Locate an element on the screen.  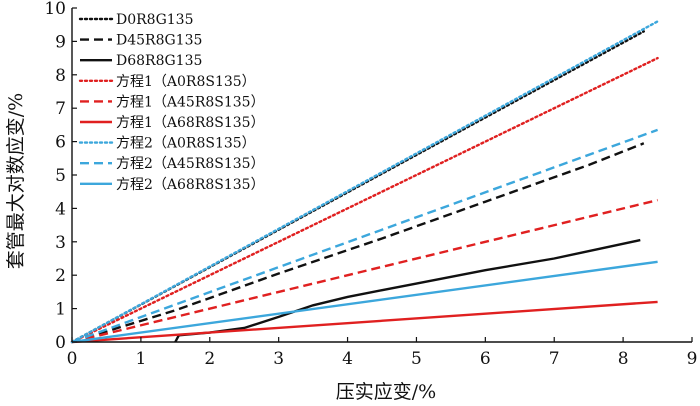
y-tick-label: 3 is located at coordinates (60, 243).